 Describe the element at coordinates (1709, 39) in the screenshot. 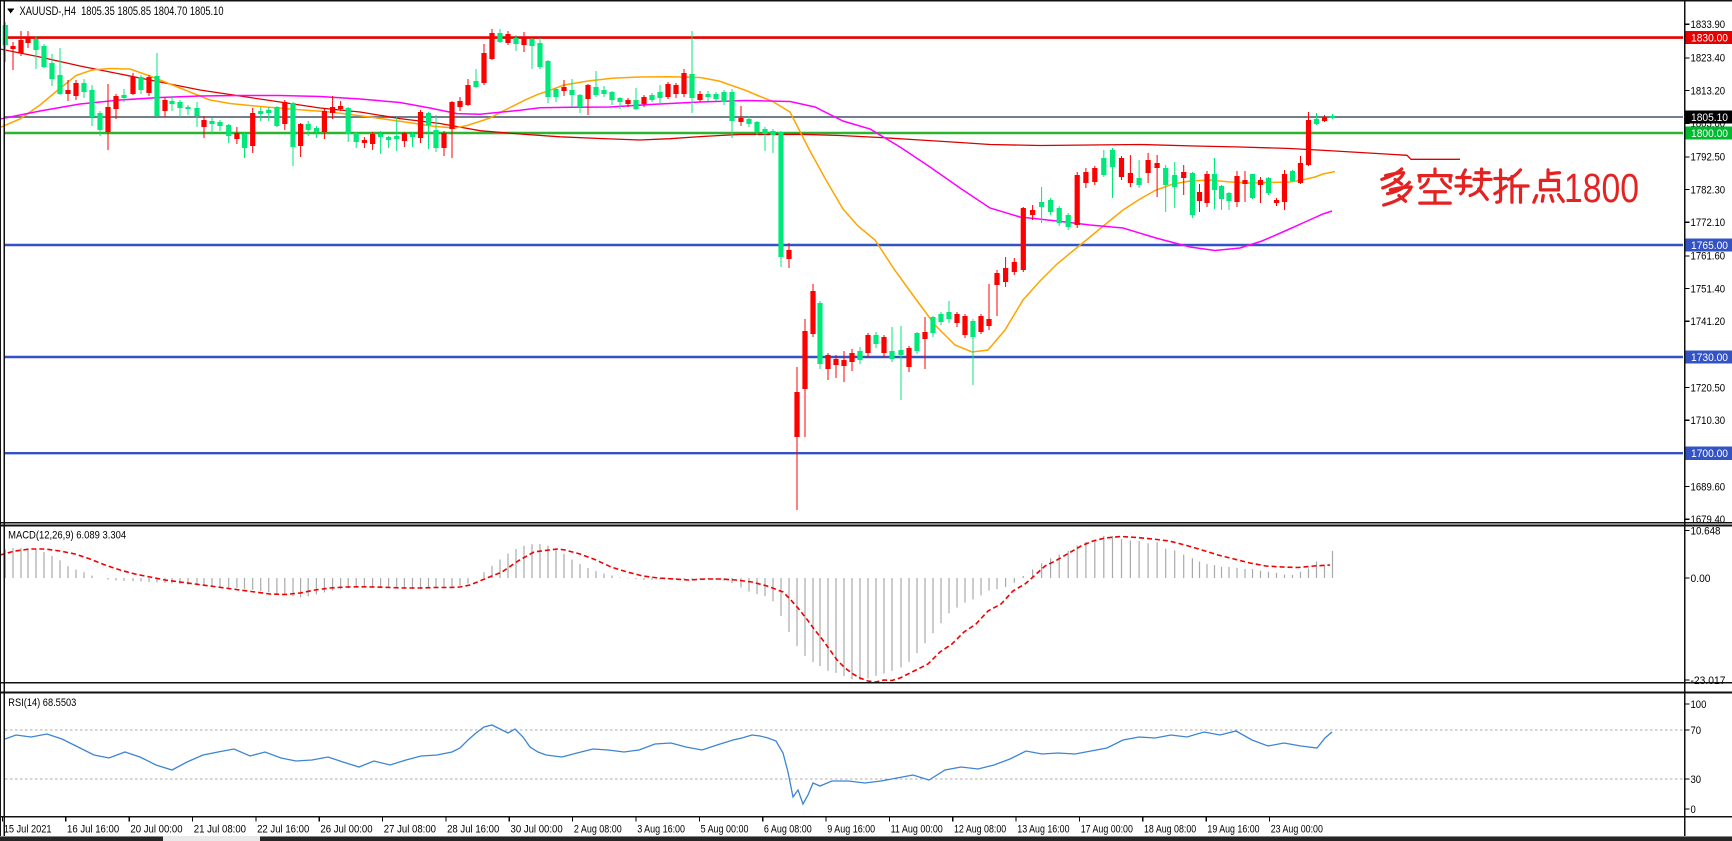

I see `svg-text: 1830.00` at that location.